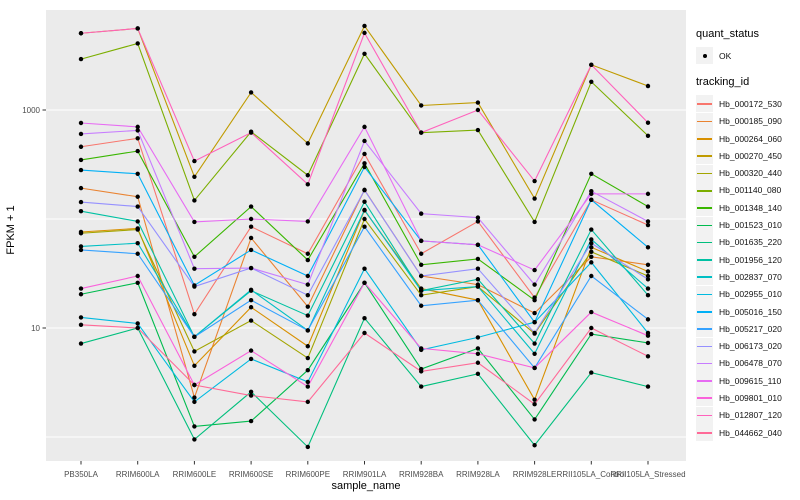 This screenshot has height=500, width=800. I want to click on legend-quant-status-title: quant_status, so click(727, 34).